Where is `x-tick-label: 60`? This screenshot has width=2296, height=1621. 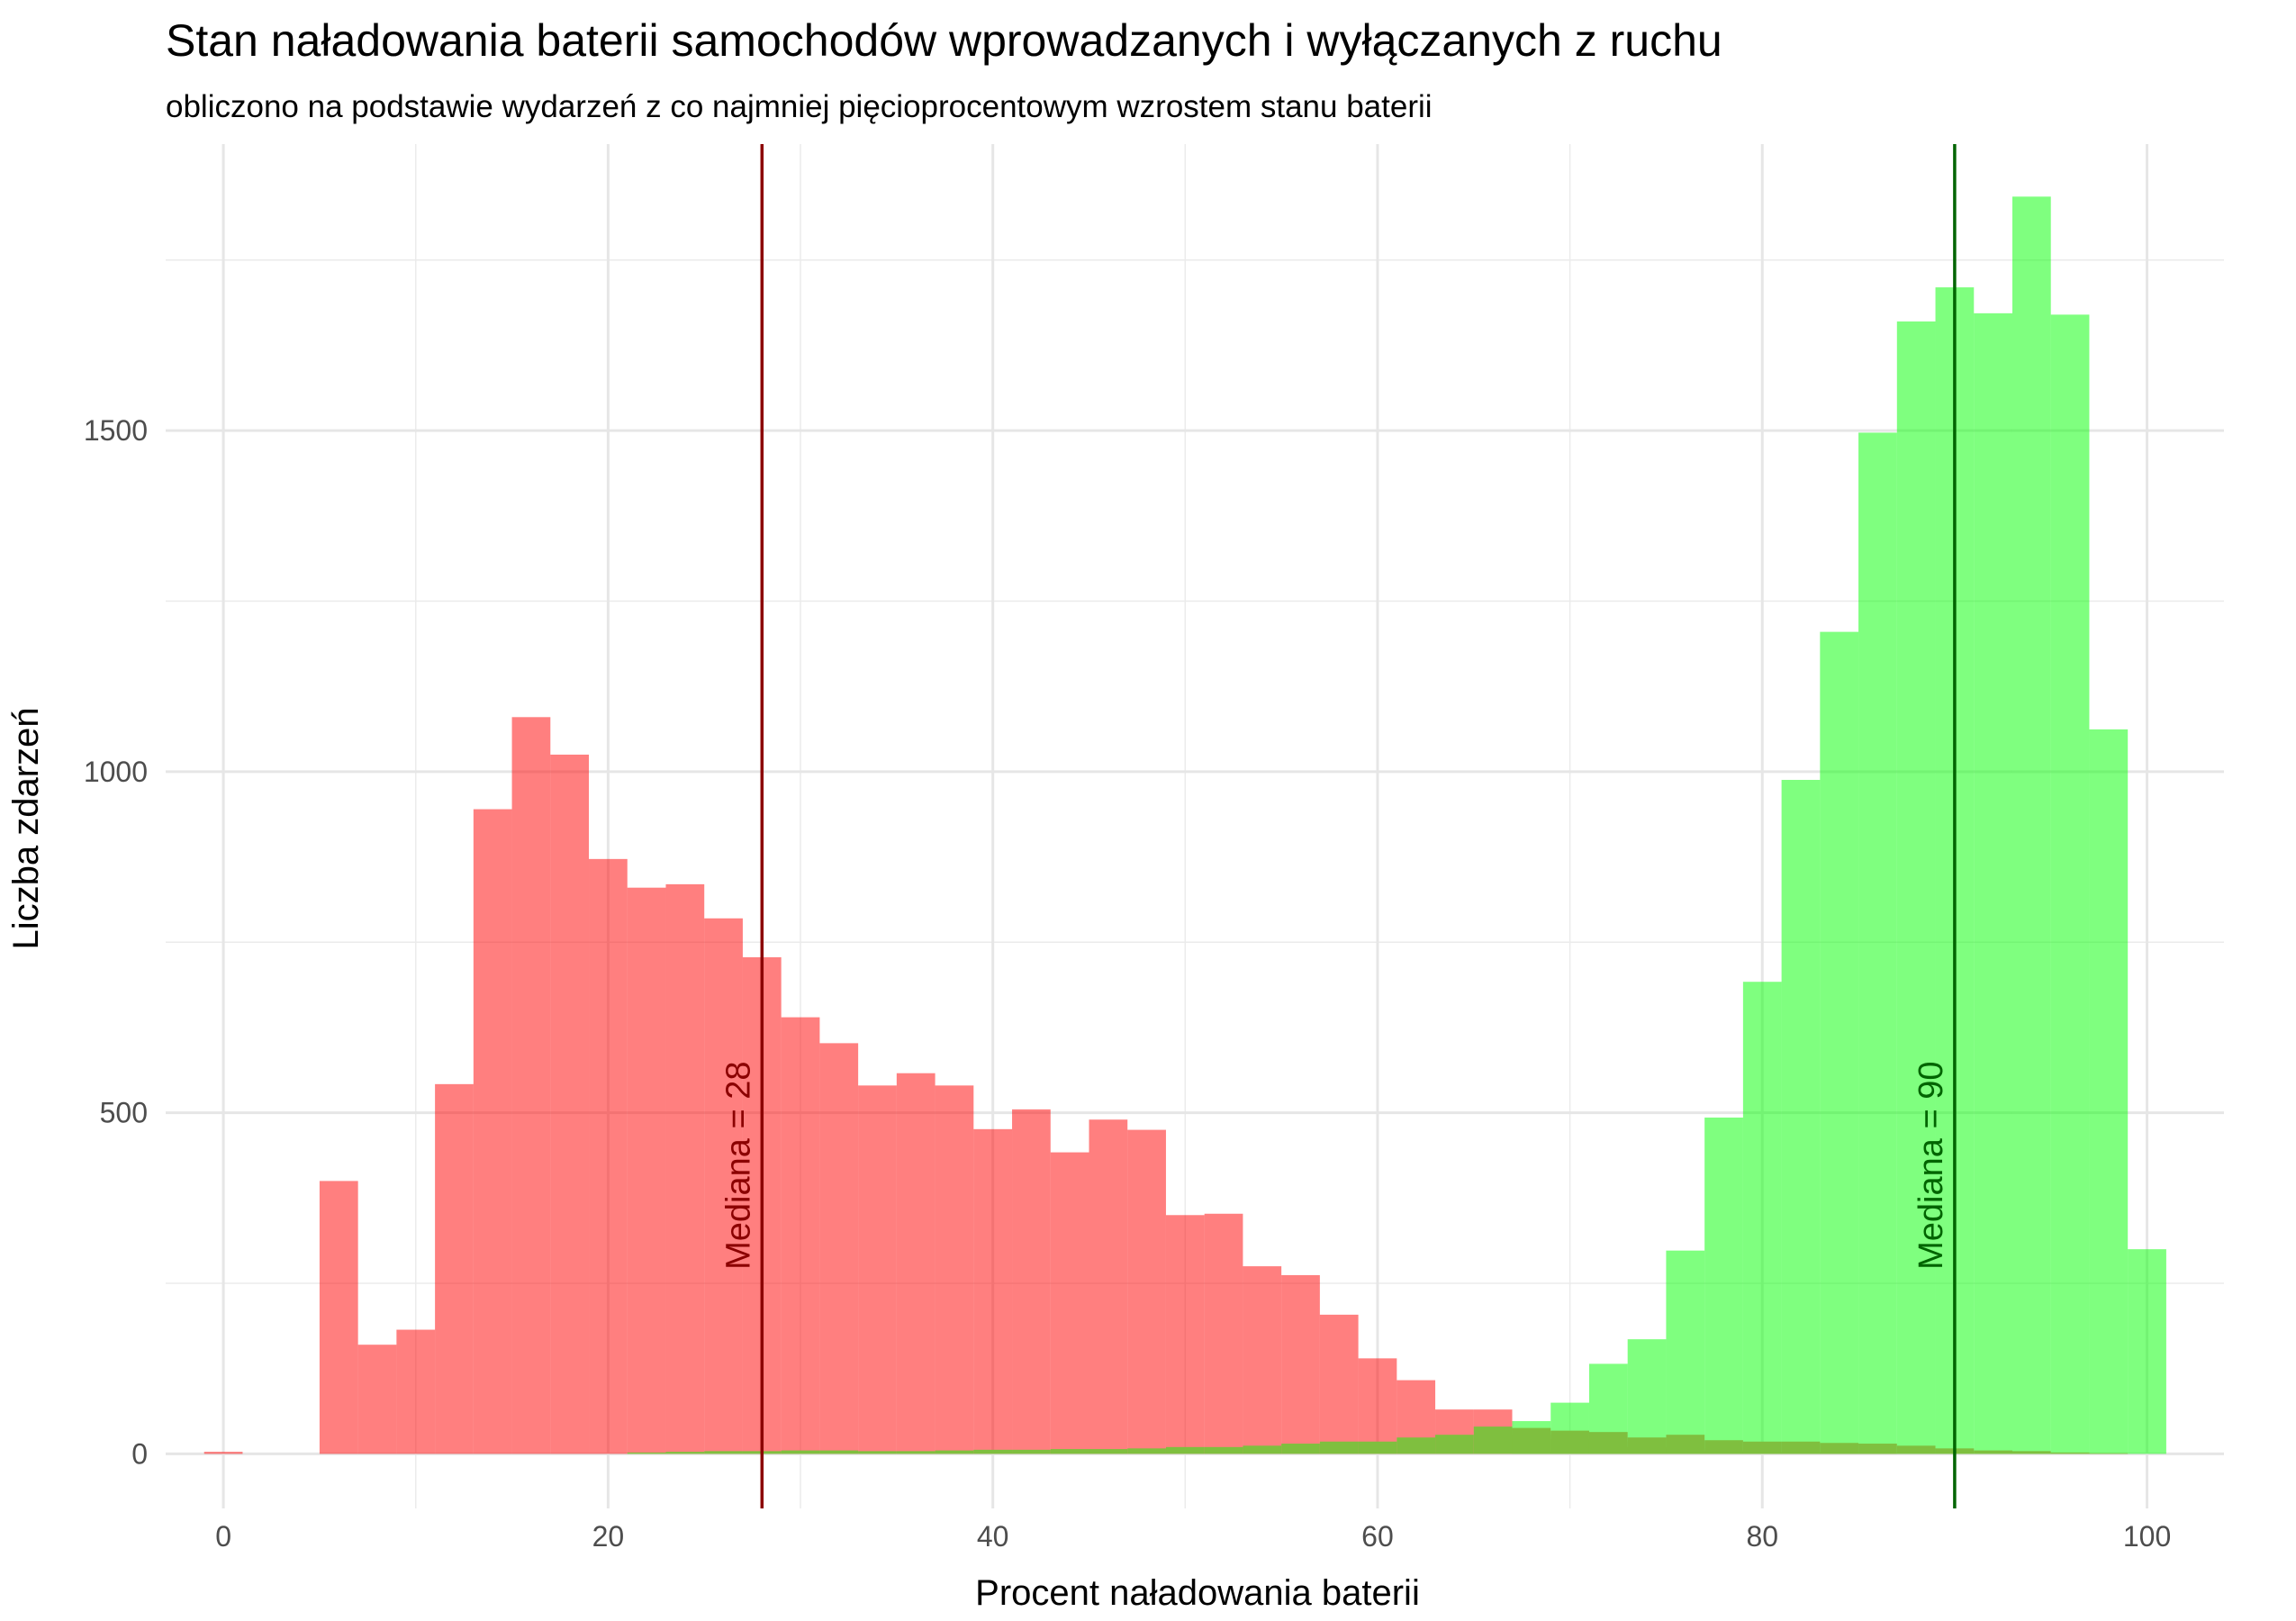
x-tick-label: 60 is located at coordinates (1377, 1536).